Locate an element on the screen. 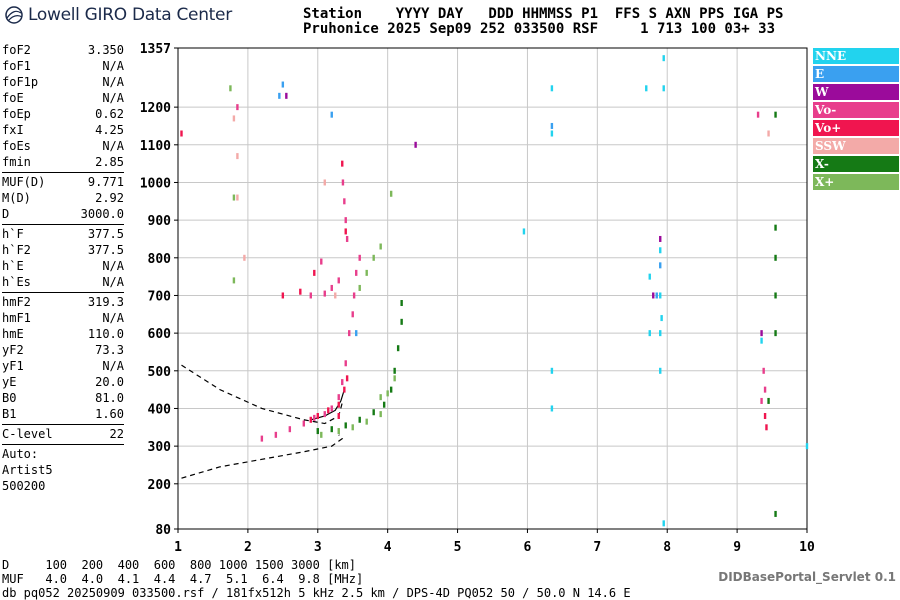  autoscale-line: Artist5 is located at coordinates (27, 470).